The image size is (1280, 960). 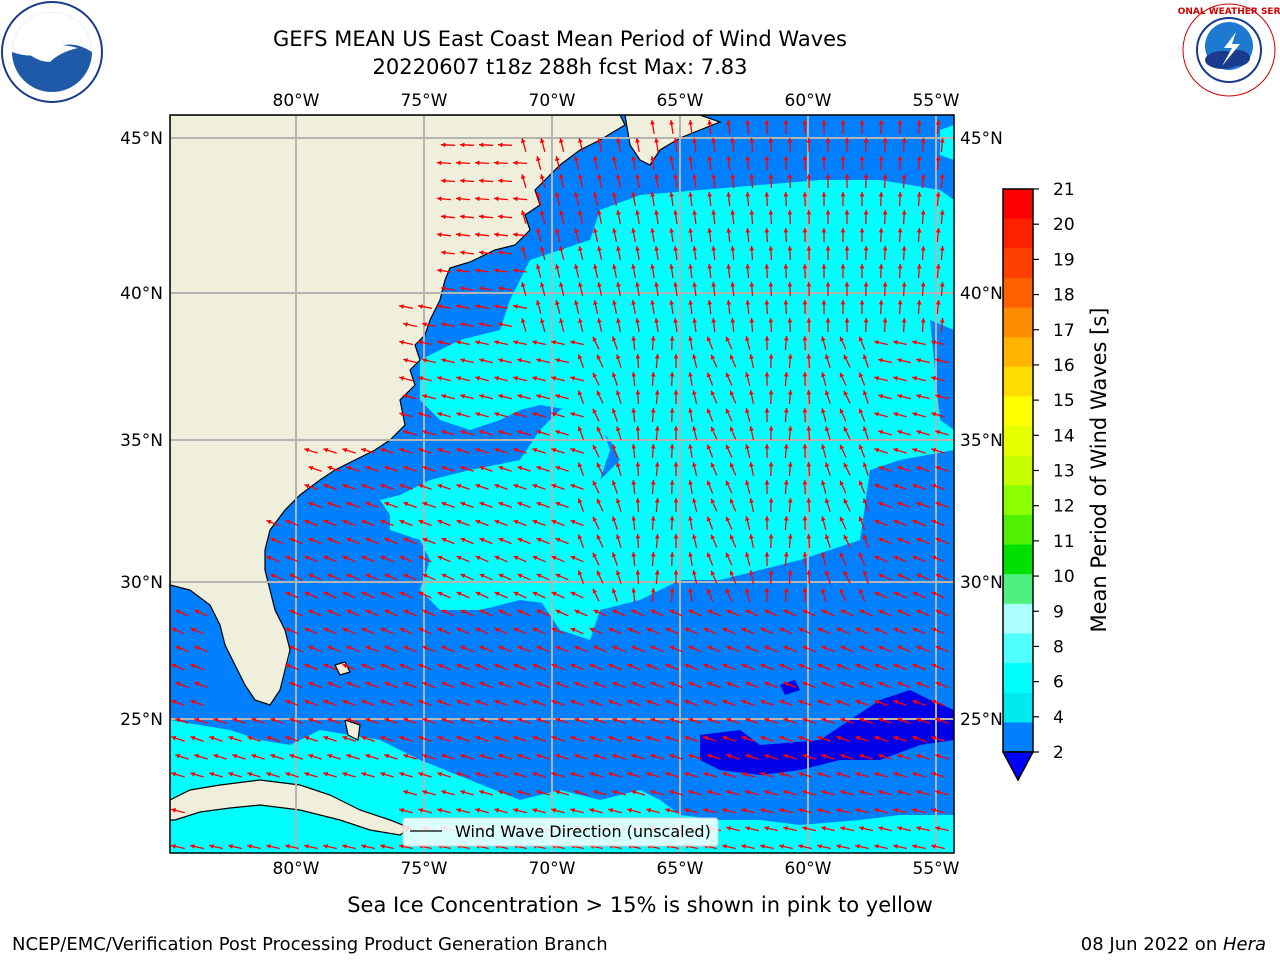 I want to click on colorbar-tick-label: 11, so click(x=1064, y=542).